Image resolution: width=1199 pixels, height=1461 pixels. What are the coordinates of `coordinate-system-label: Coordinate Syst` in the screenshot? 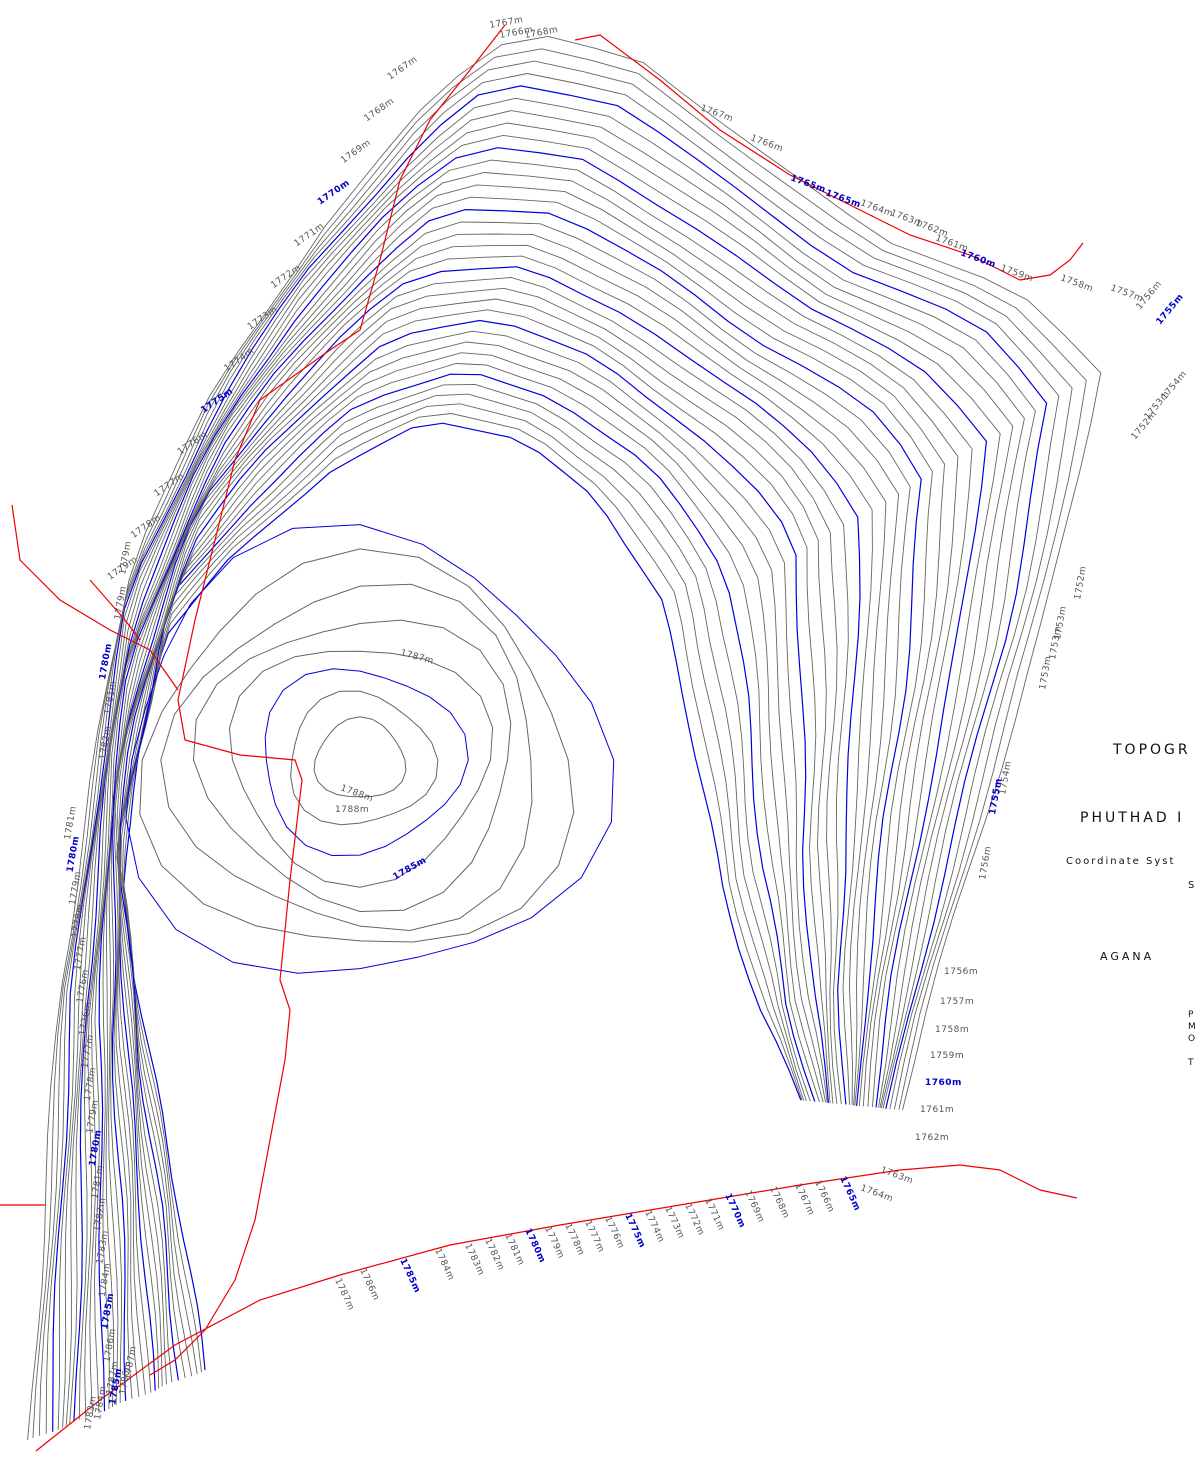 It's located at (1121, 861).